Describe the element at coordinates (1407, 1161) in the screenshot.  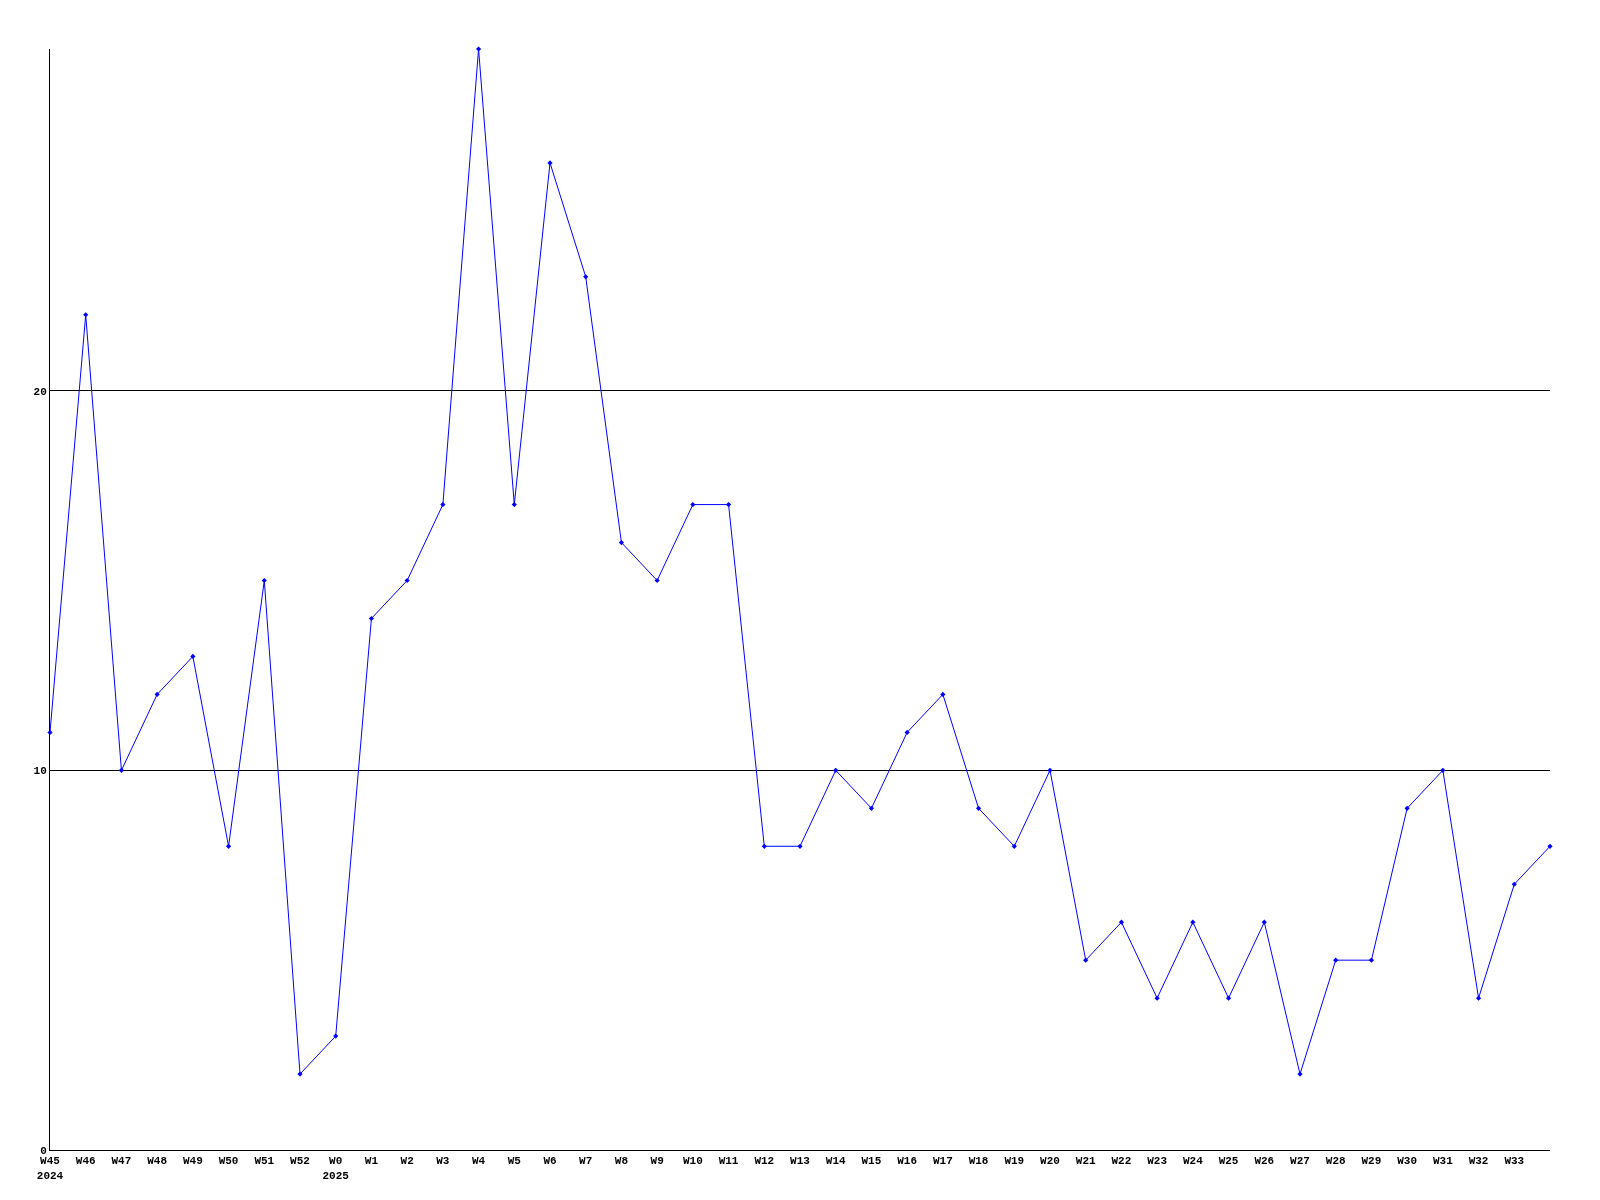
I see `x-tick-label: W30` at that location.